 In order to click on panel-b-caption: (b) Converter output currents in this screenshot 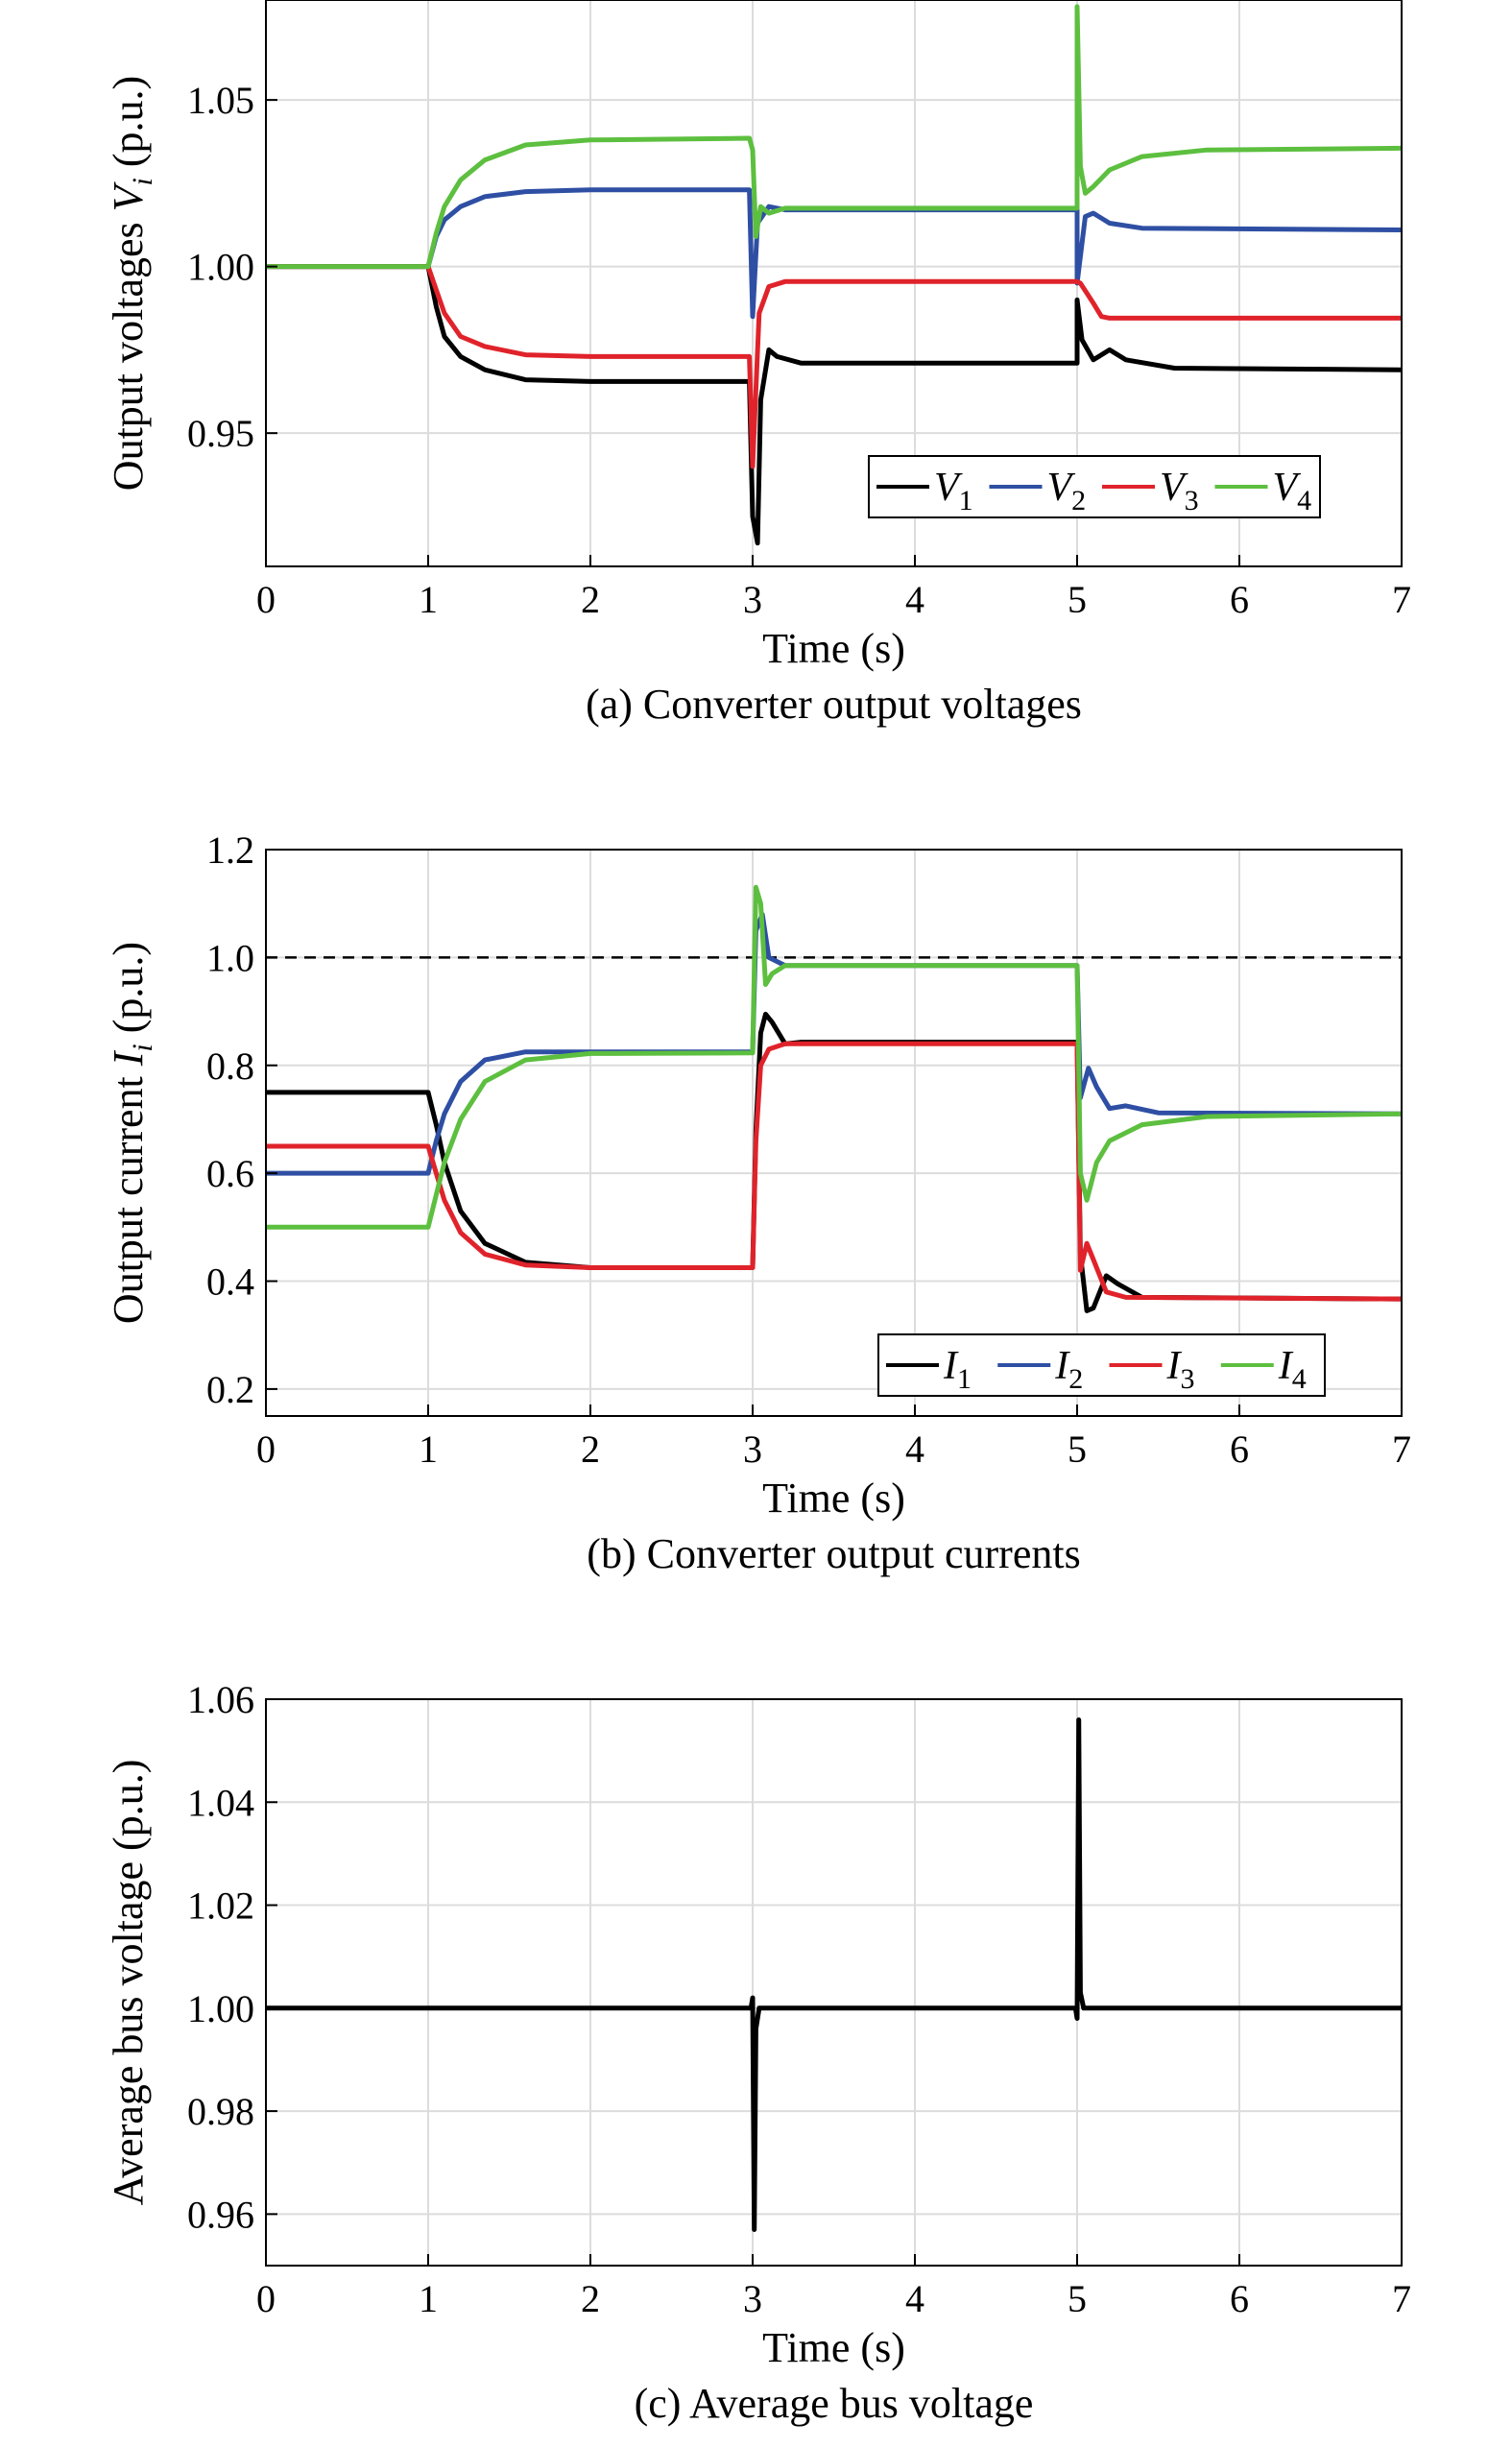, I will do `click(833, 1553)`.